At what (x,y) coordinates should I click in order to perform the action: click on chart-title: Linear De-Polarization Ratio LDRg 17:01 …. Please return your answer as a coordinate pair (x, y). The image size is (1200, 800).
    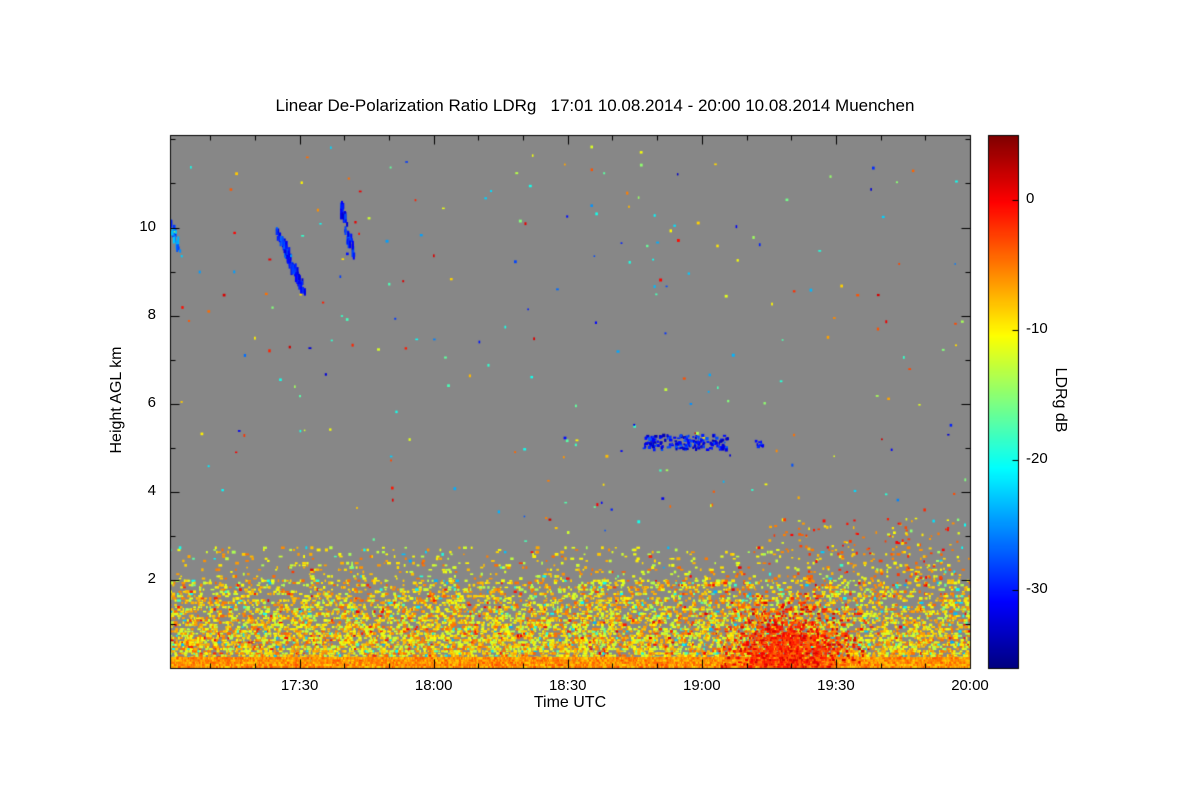
    Looking at the image, I should click on (595, 105).